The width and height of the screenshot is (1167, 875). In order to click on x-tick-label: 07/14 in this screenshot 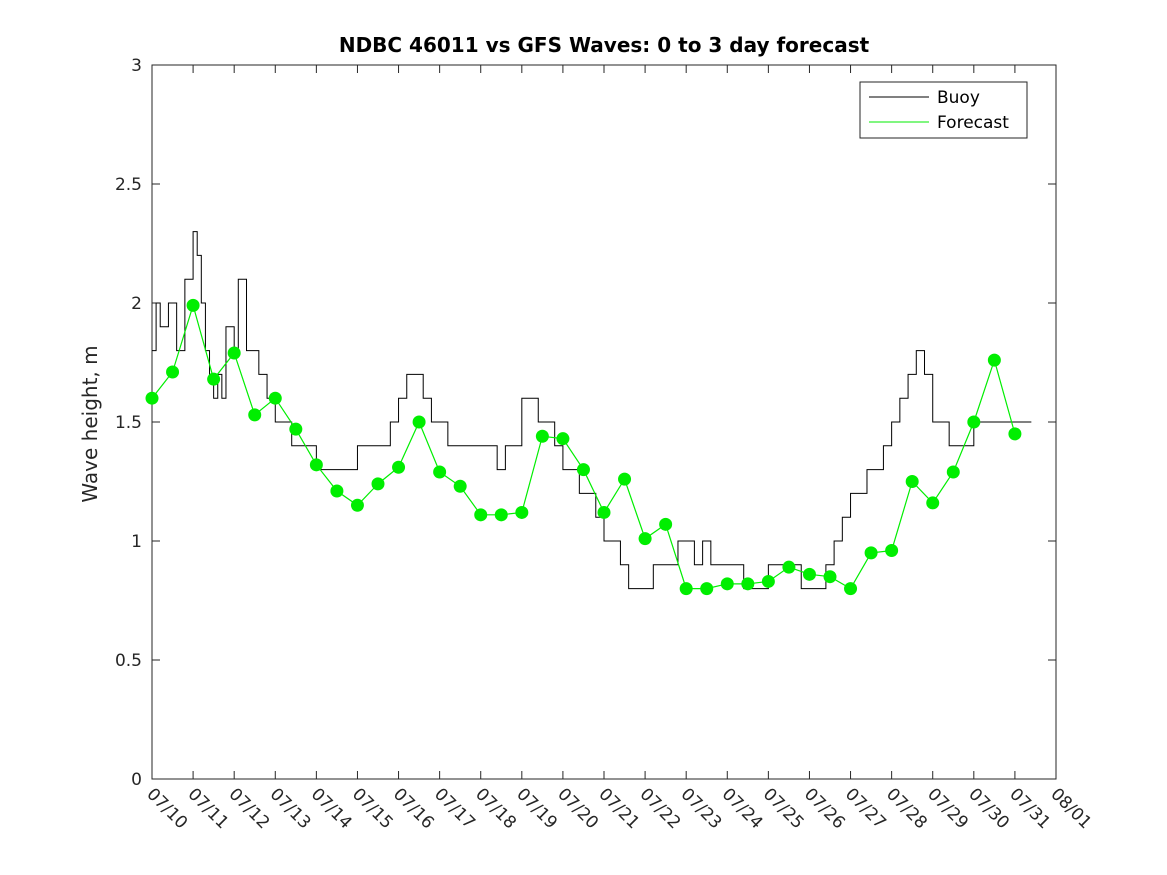, I will do `click(331, 808)`.